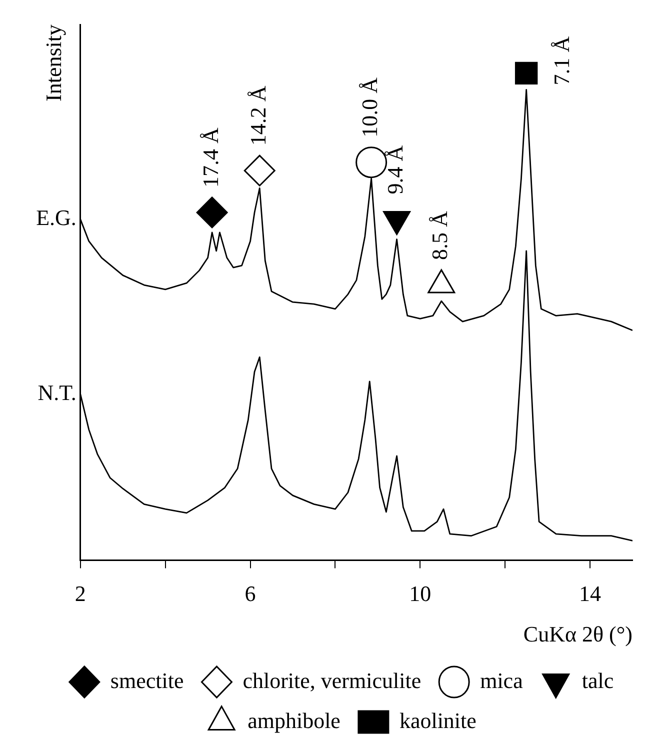 Image resolution: width=657 pixels, height=751 pixels. Describe the element at coordinates (420, 593) in the screenshot. I see `x-tick-label: 10` at that location.